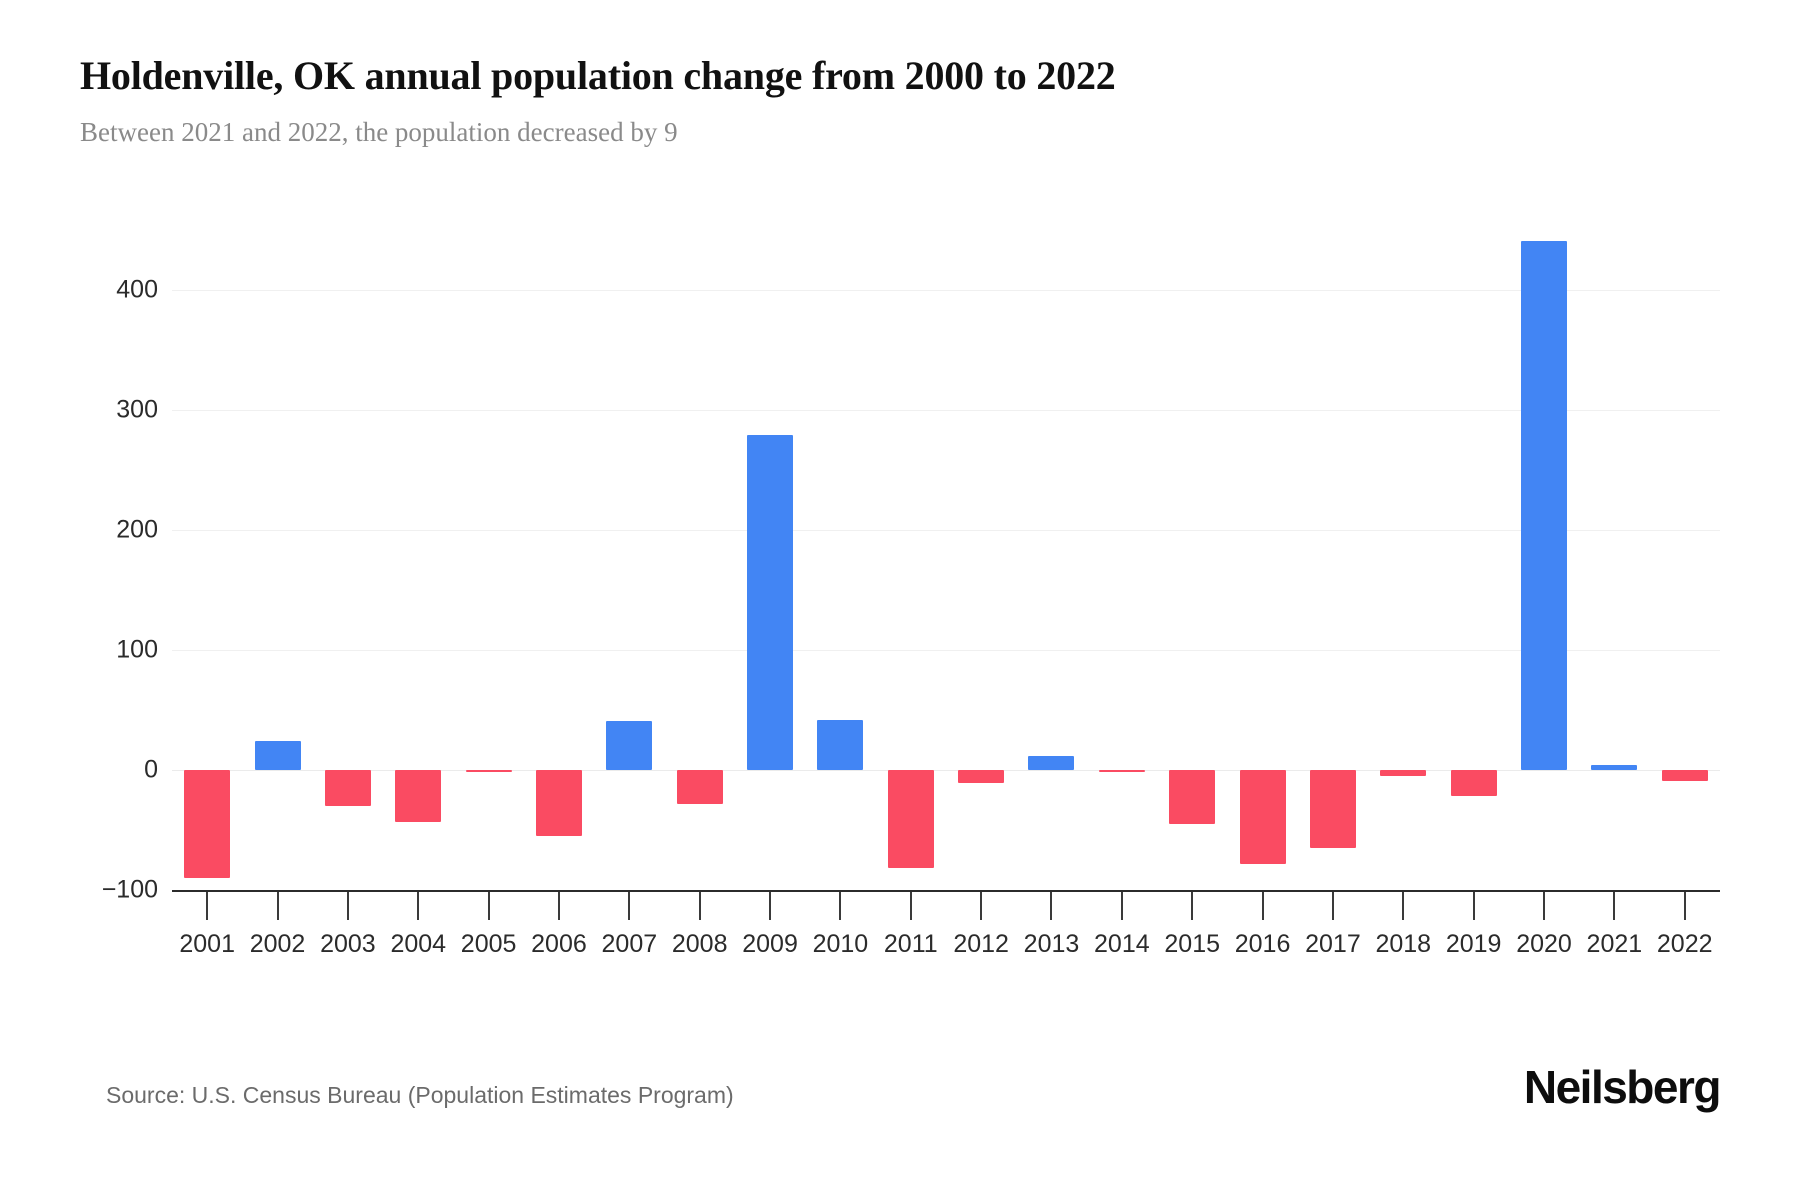 This screenshot has height=1200, width=1800. Describe the element at coordinates (981, 777) in the screenshot. I see `bar-2012` at that location.